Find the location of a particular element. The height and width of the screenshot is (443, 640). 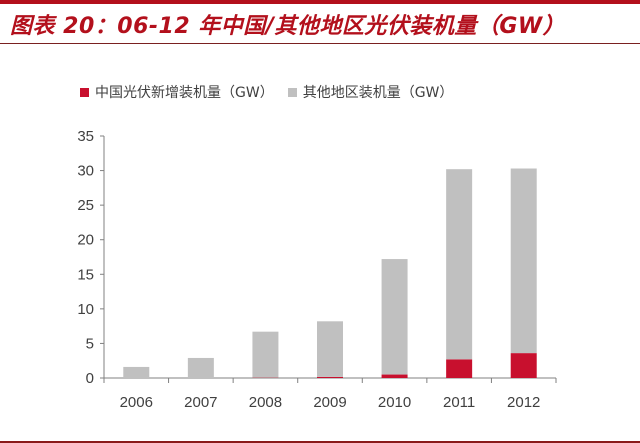

x-tick-label: 2007 is located at coordinates (200, 402).